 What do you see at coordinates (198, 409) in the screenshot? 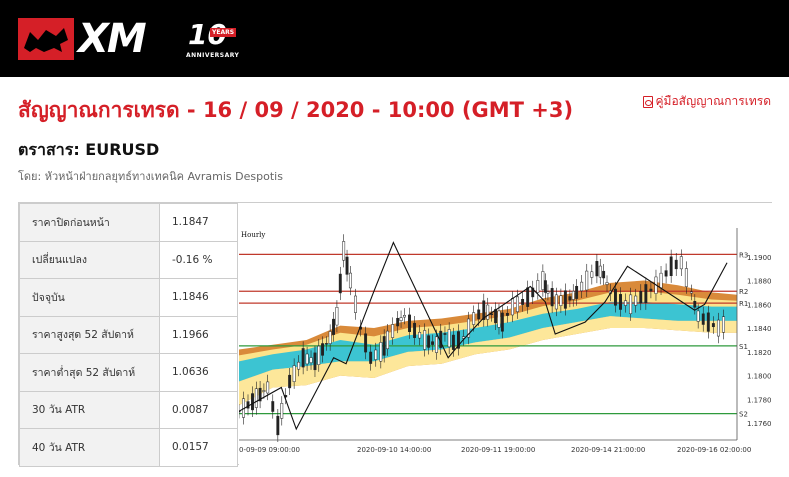
I see `stat-value: 0.0087` at bounding box center [198, 409].